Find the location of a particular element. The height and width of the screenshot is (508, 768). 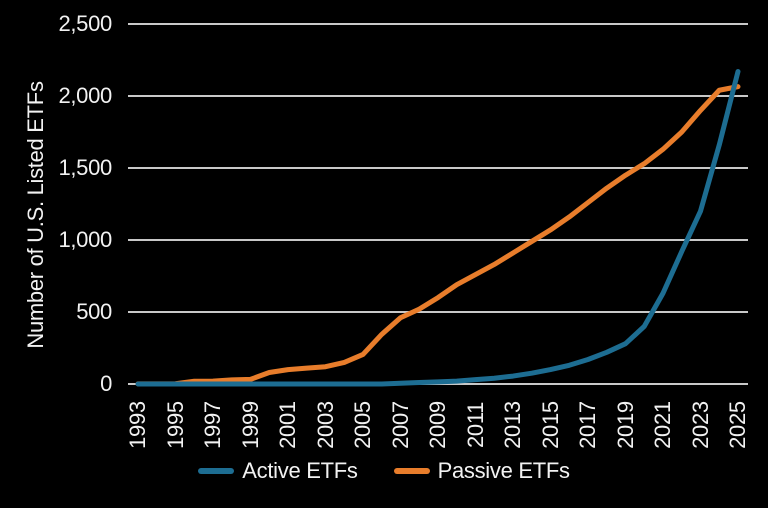

x-tick-label-2001: 2001 is located at coordinates (287, 425).